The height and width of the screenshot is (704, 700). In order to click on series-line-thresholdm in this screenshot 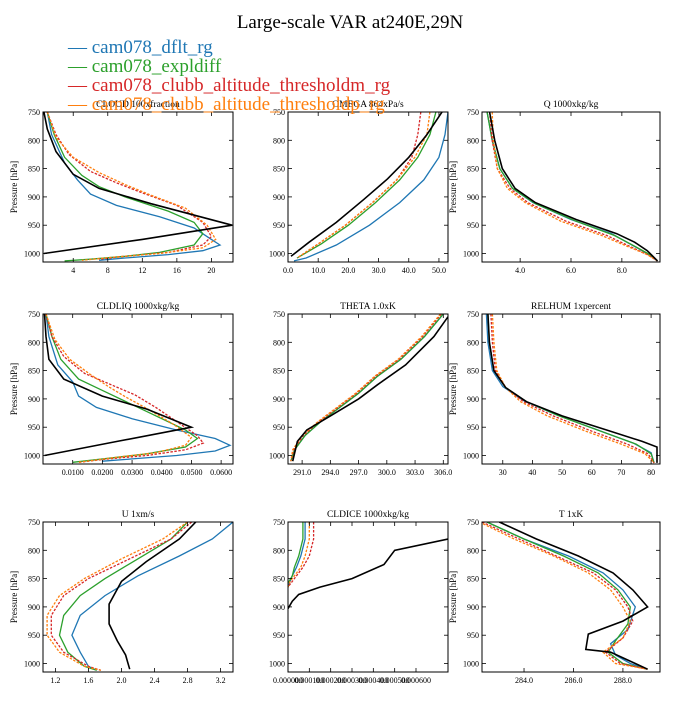, I will do `click(125, 388)`.